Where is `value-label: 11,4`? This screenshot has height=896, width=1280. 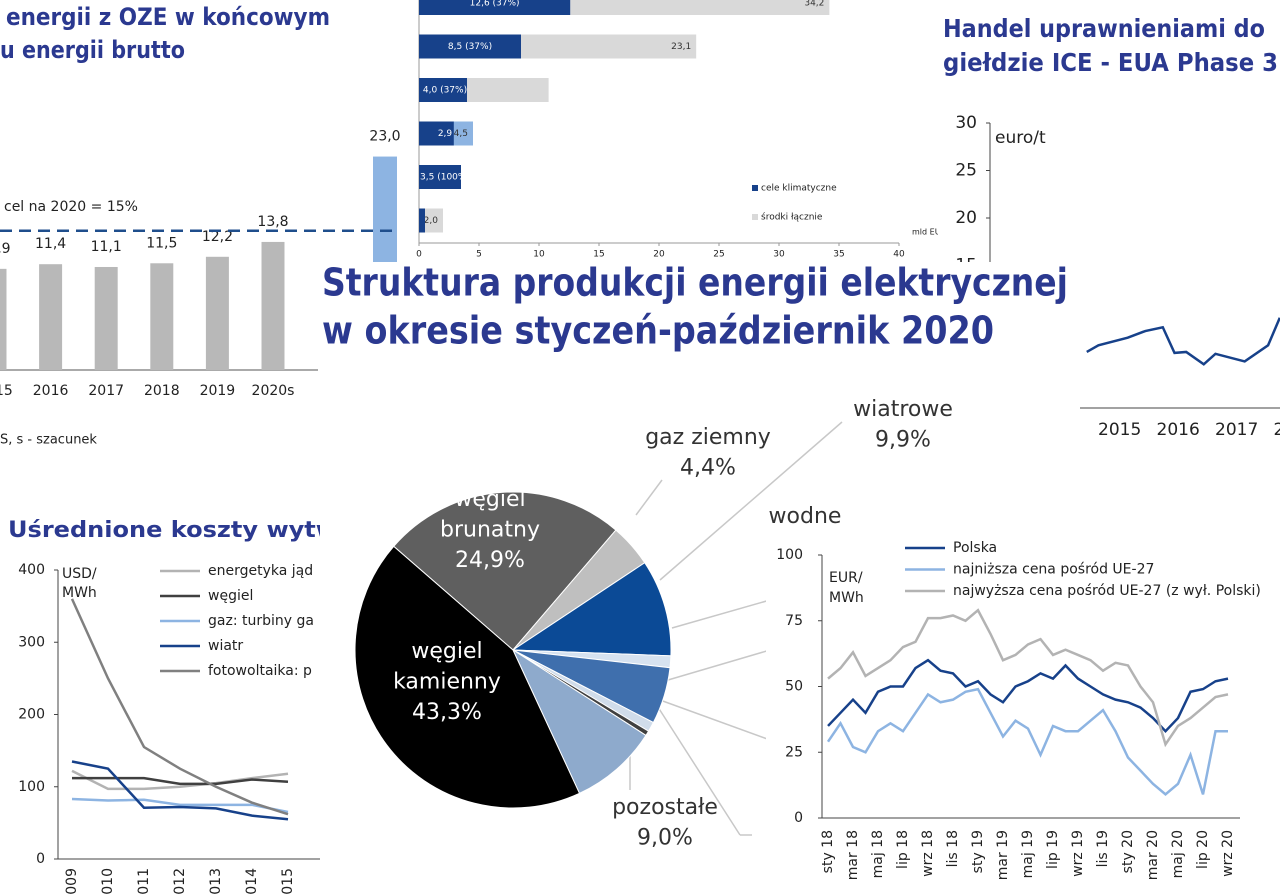 value-label: 11,4 is located at coordinates (50, 244).